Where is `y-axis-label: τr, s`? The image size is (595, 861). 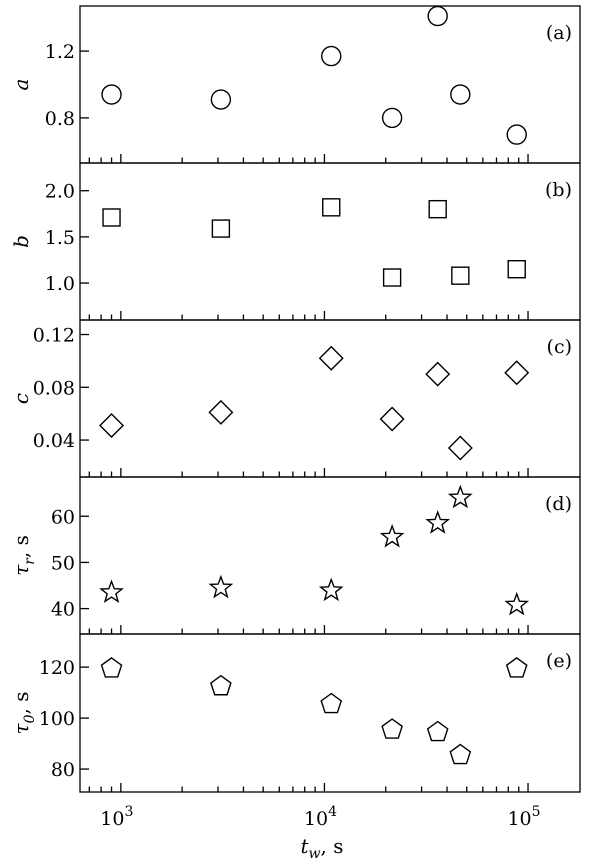 y-axis-label: τr, s is located at coordinates (23, 555).